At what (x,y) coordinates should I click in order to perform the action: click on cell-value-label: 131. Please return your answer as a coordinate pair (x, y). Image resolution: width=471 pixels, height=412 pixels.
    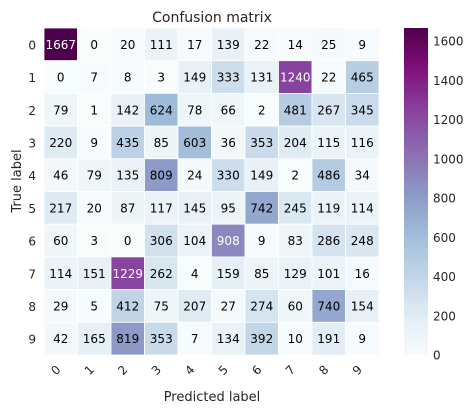
    Looking at the image, I should click on (261, 78).